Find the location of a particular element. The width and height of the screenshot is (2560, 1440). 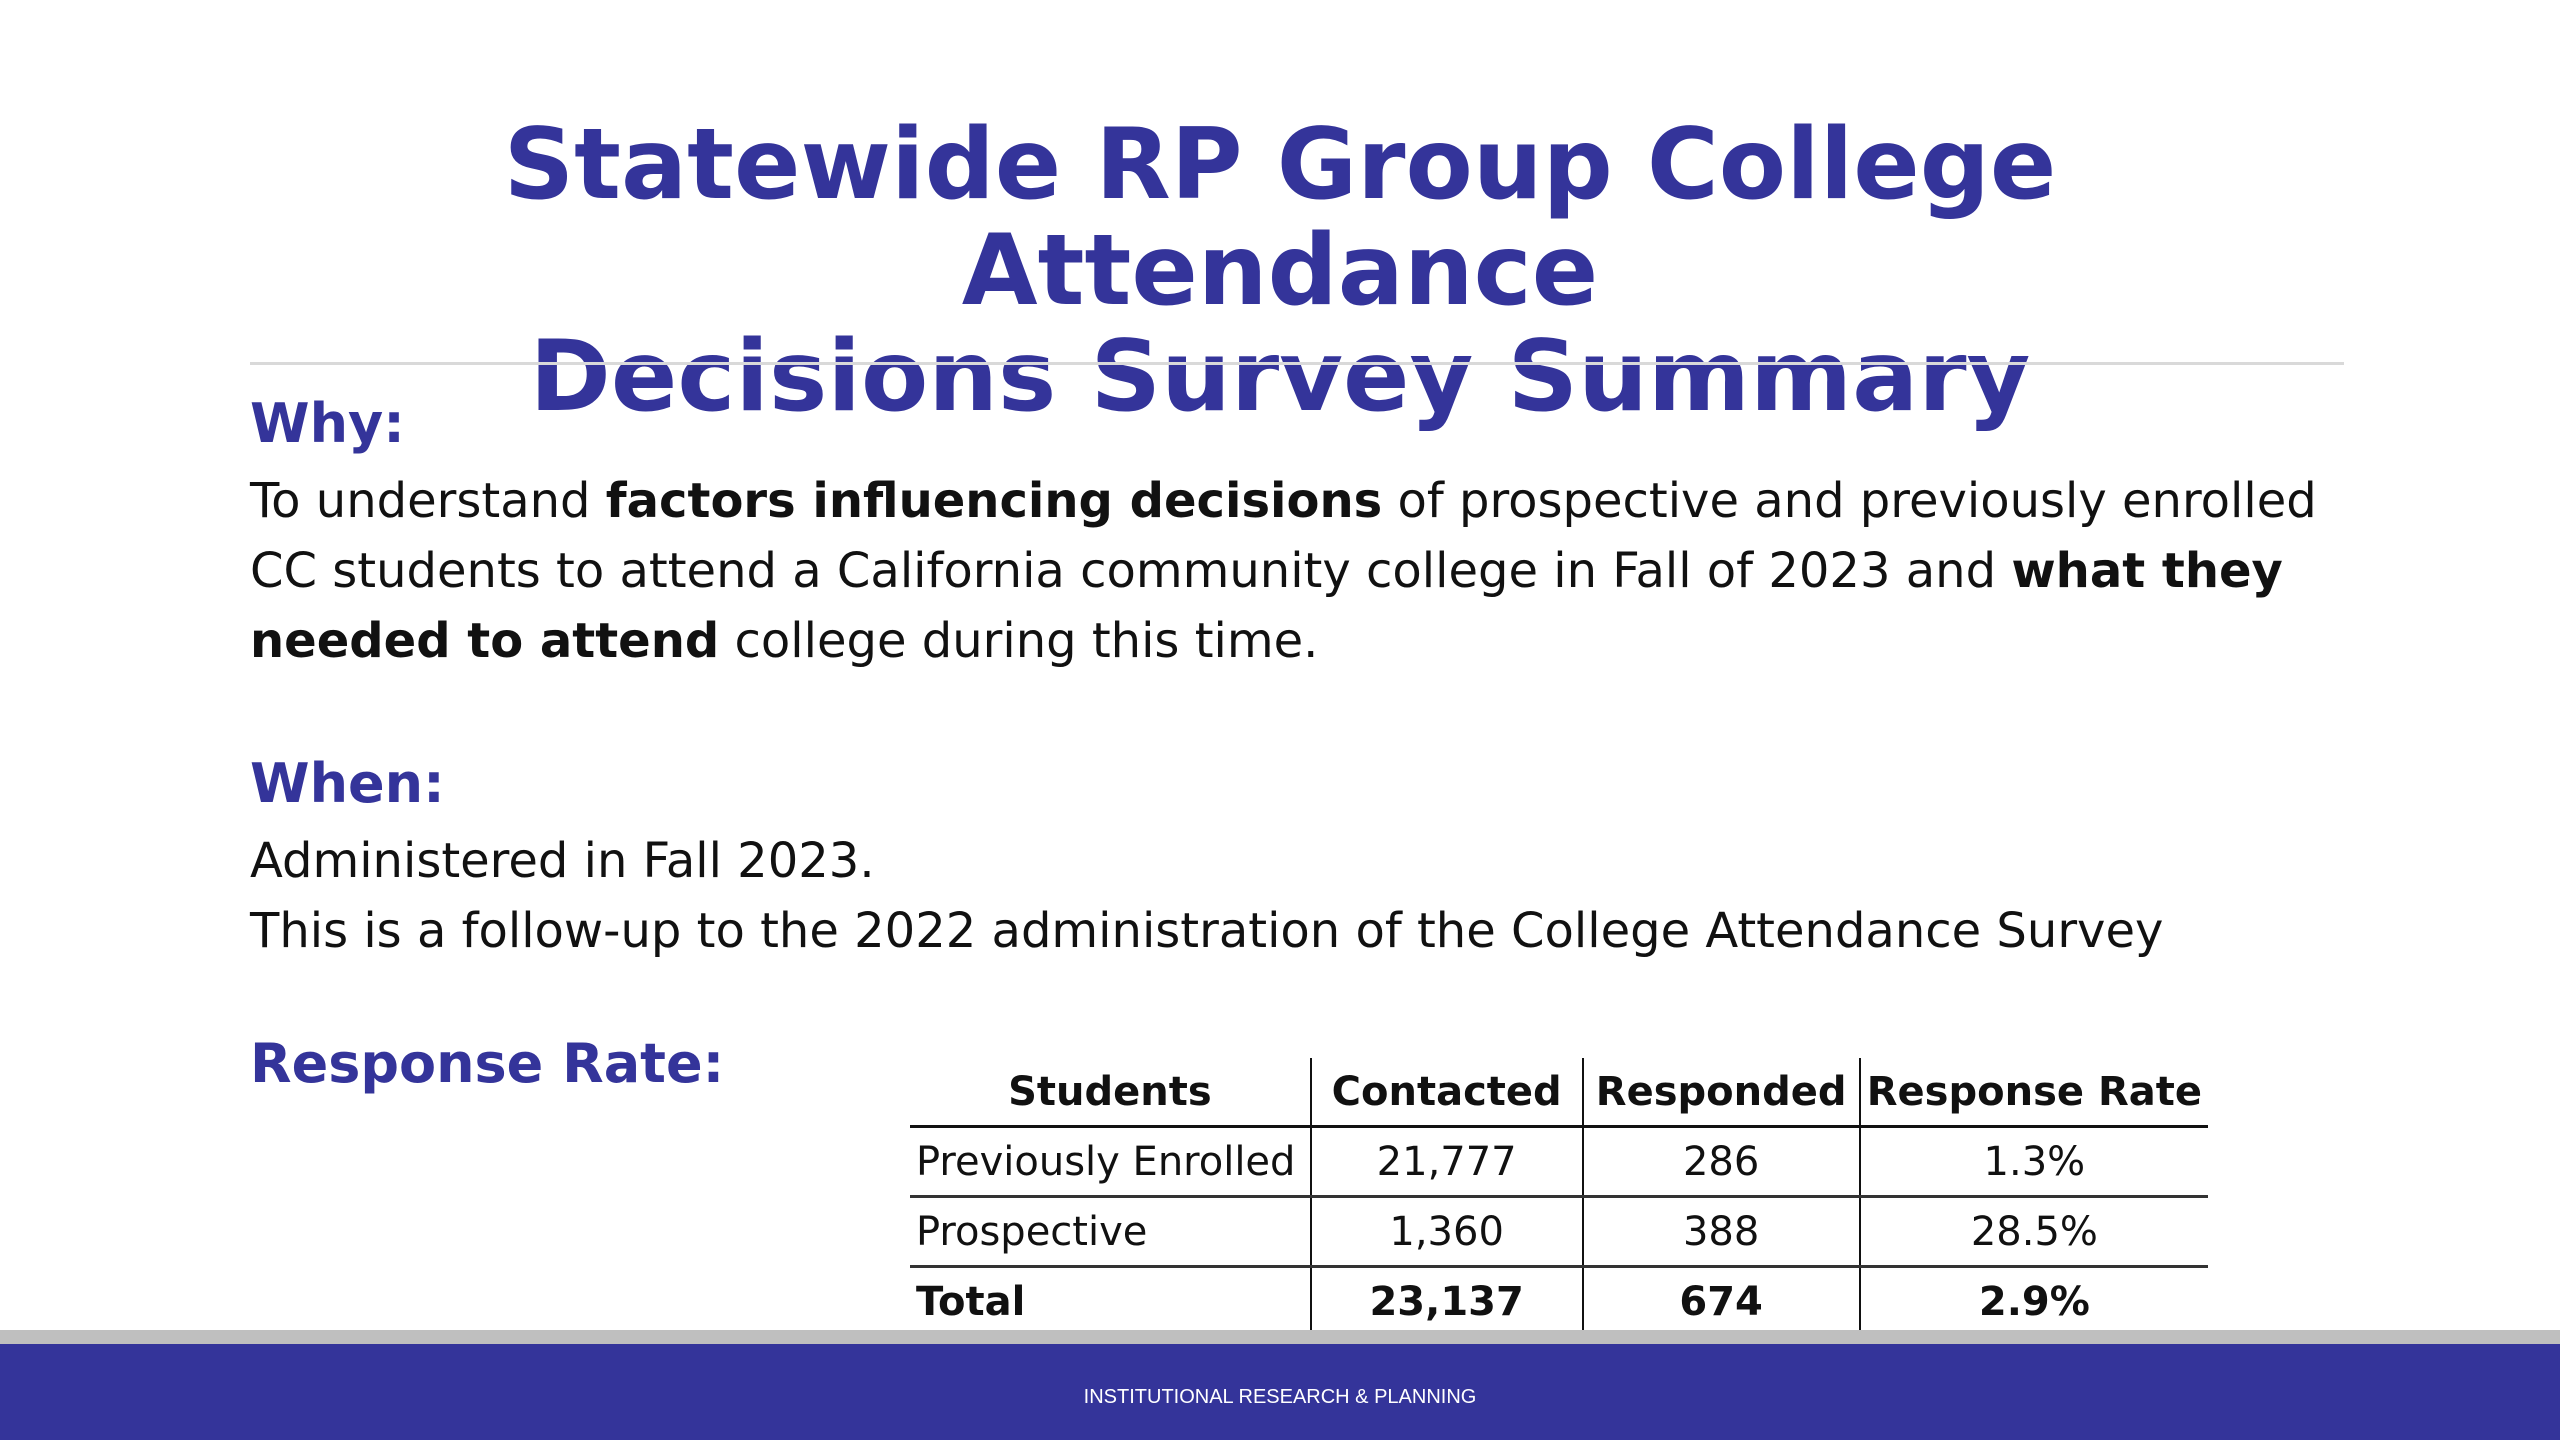

footer-text: INSTITUTIONAL RESEARCH & PLANNING is located at coordinates (1280, 1397).